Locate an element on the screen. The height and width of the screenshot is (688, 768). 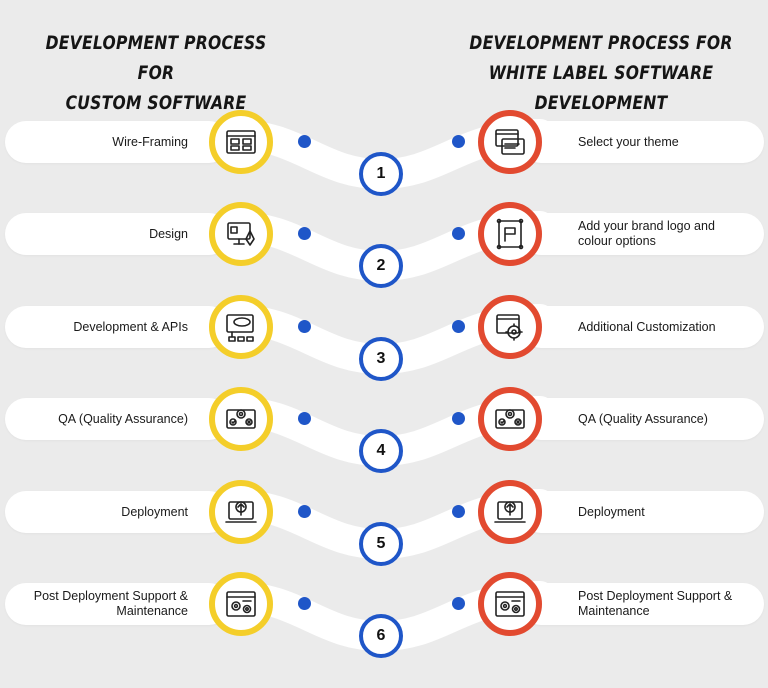
white-label-title-line1: DEVELOPMENT PROCESS FOR is located at coordinates (601, 43).